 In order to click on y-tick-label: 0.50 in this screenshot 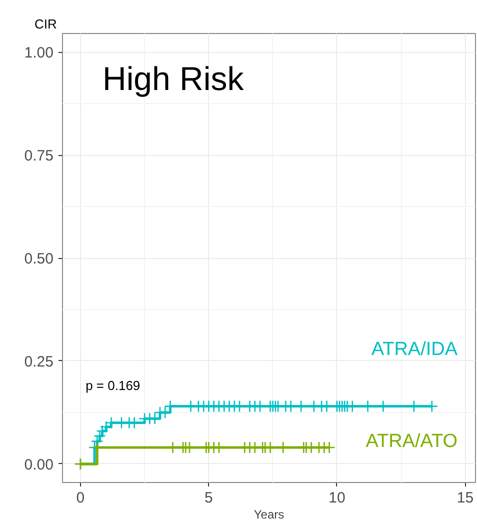, I will do `click(39, 259)`.